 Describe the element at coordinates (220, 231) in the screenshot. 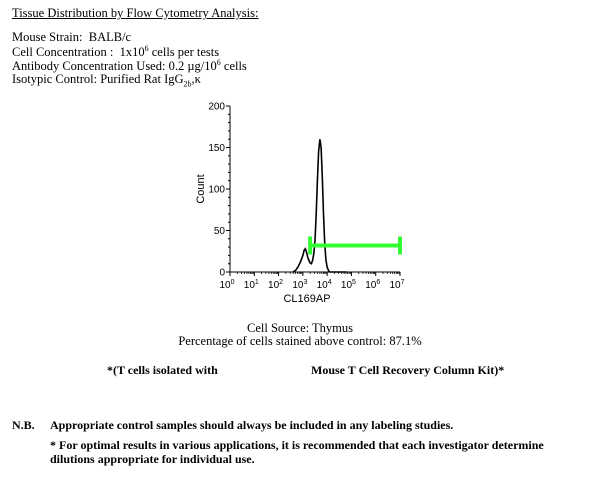

I see `y-tick-label: 50` at that location.